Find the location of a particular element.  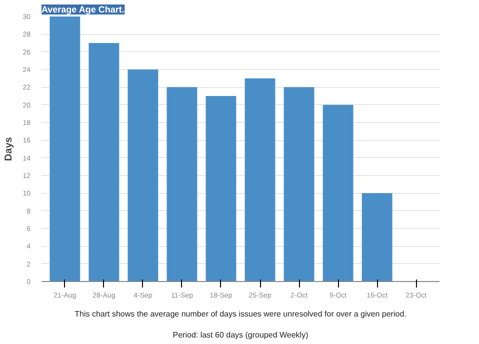

text: This chart shows the average number of days issues were unresolved for over a given period. is located at coordinates (240, 314).